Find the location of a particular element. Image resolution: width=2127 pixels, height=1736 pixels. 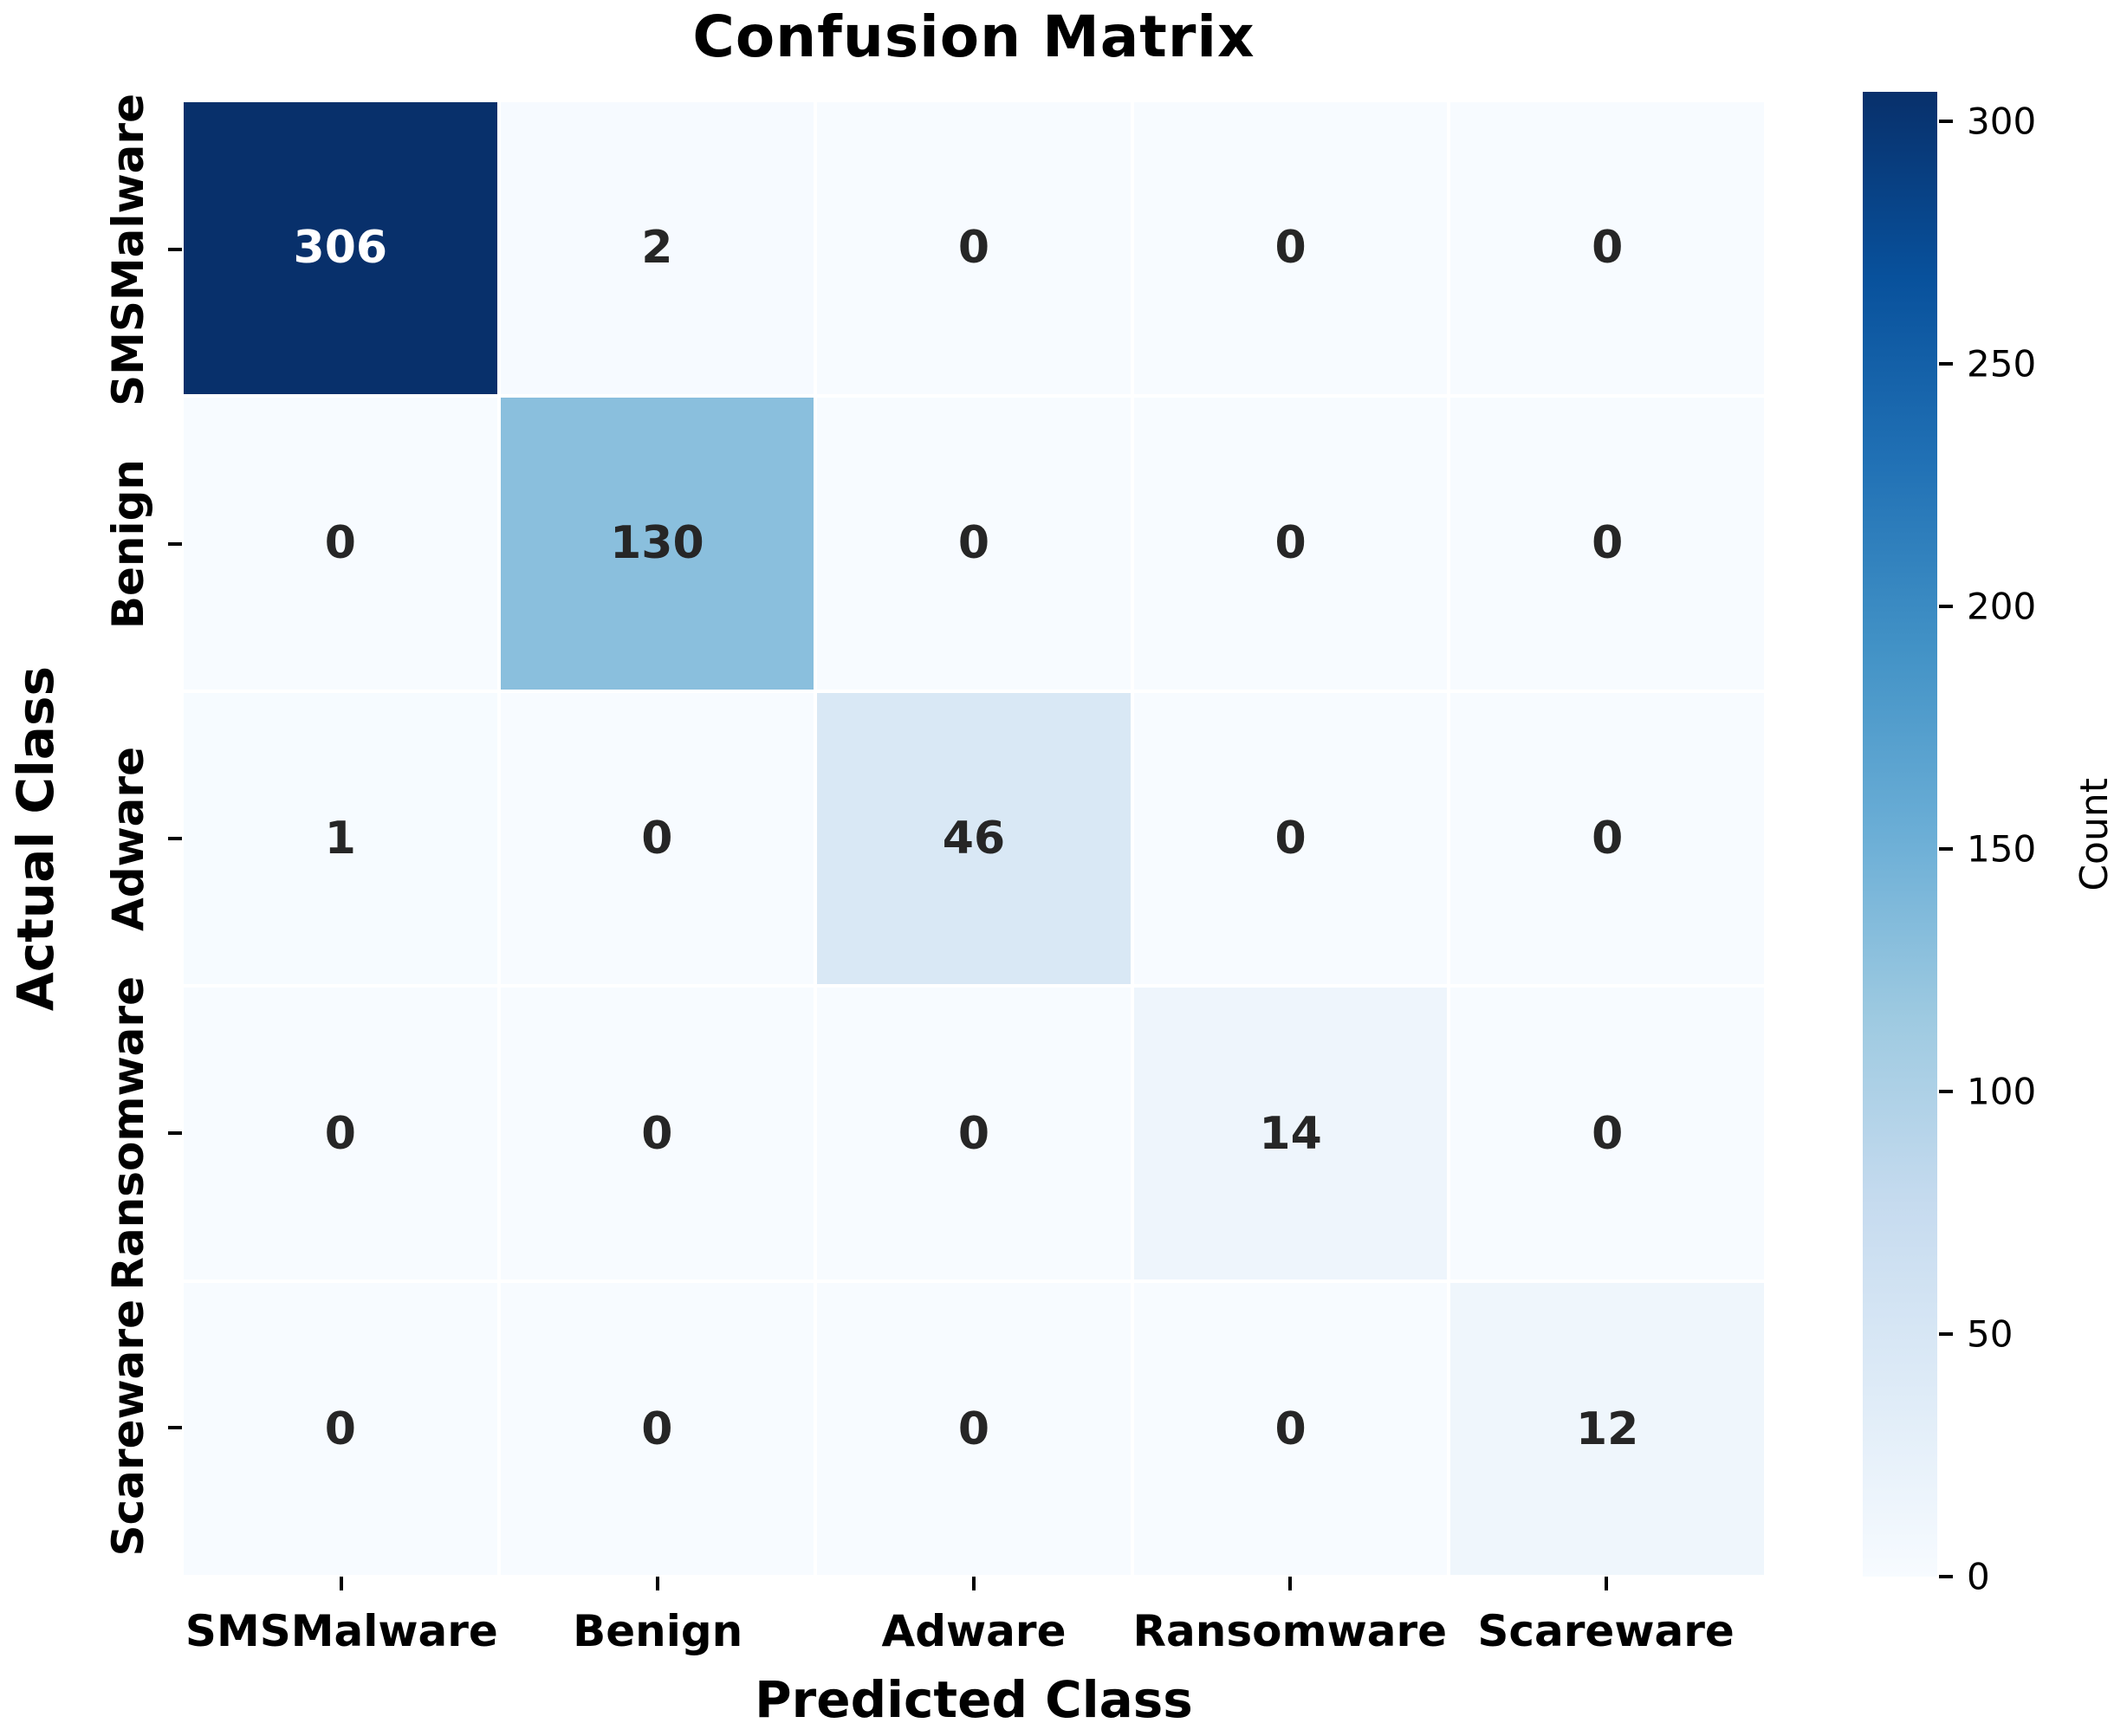

y-tick-label: Benign is located at coordinates (128, 544).